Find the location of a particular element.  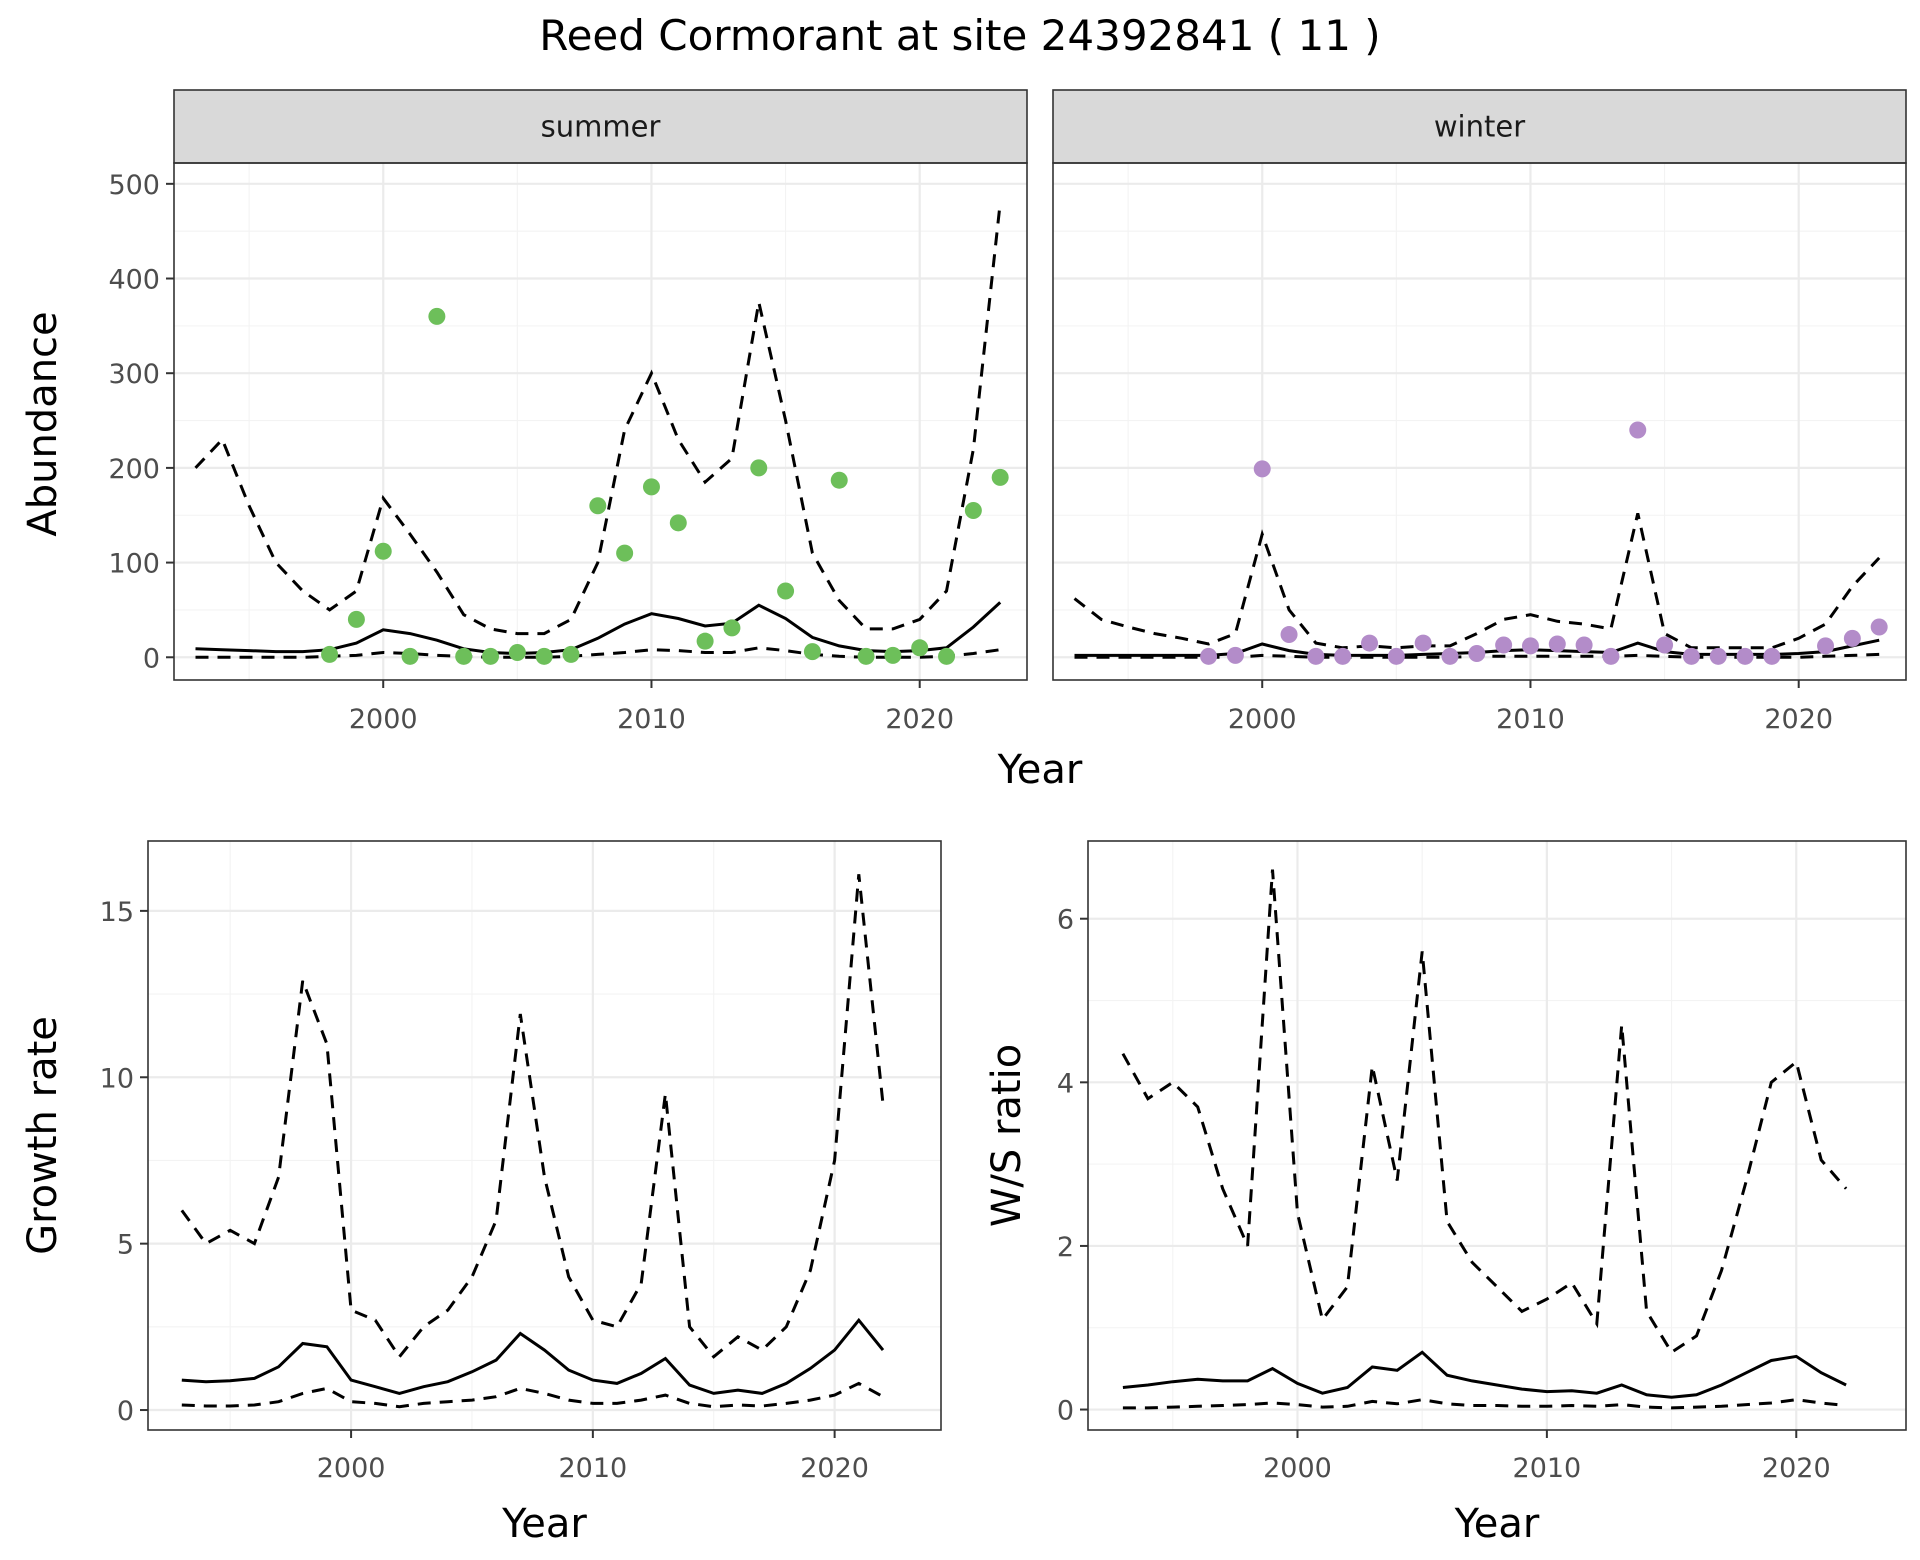

y-tick-label: 10 is located at coordinates (117, 1078).